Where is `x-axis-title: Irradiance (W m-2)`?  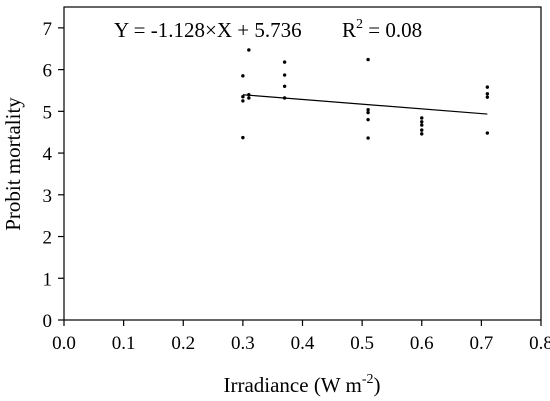
x-axis-title: Irradiance (W m-2) is located at coordinates (301, 384).